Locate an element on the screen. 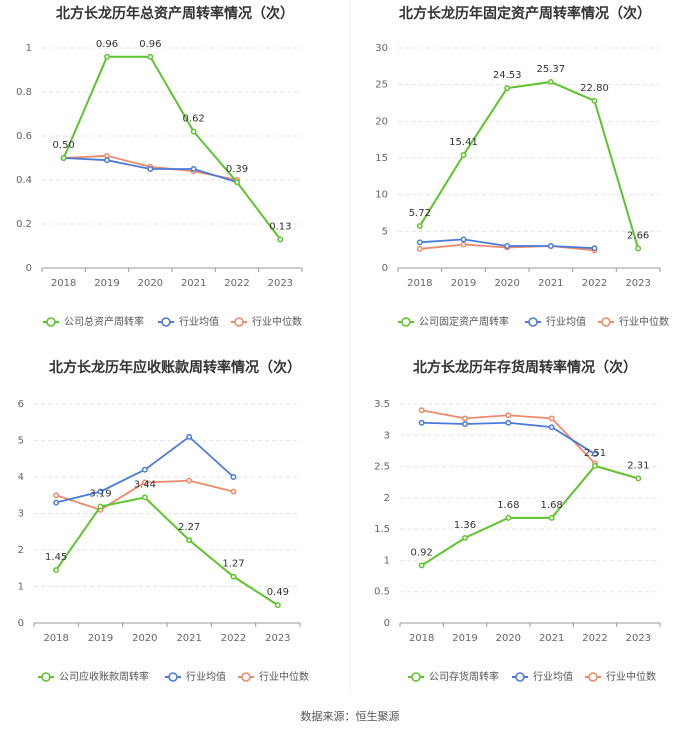 The image size is (700, 733). legend-item-1: 公司应收账款周转率 is located at coordinates (93, 676).